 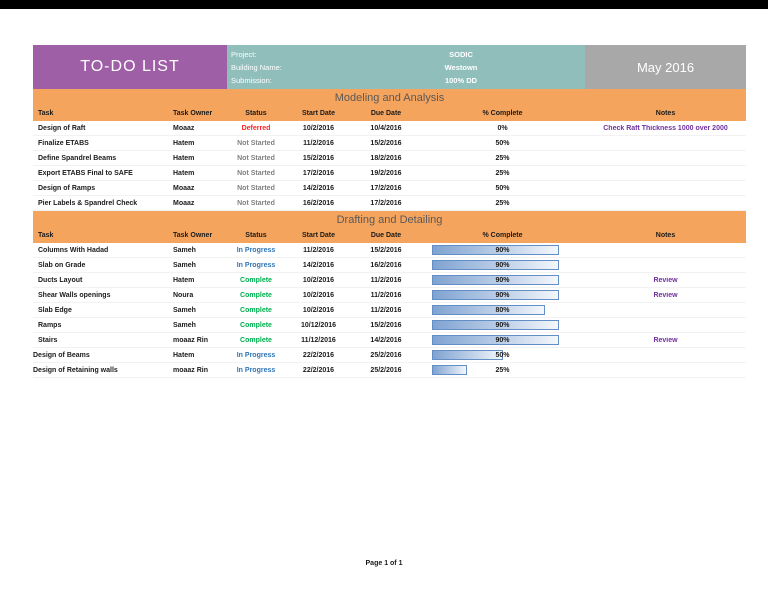 What do you see at coordinates (665, 67) in the screenshot?
I see `month-label: May 2016` at bounding box center [665, 67].